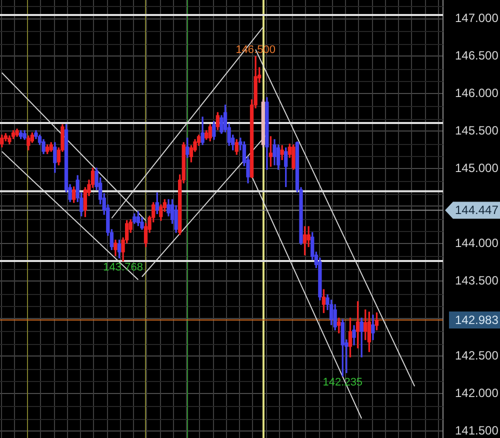 The image size is (500, 438). I want to click on y-tick-label: 146.000, so click(477, 93).